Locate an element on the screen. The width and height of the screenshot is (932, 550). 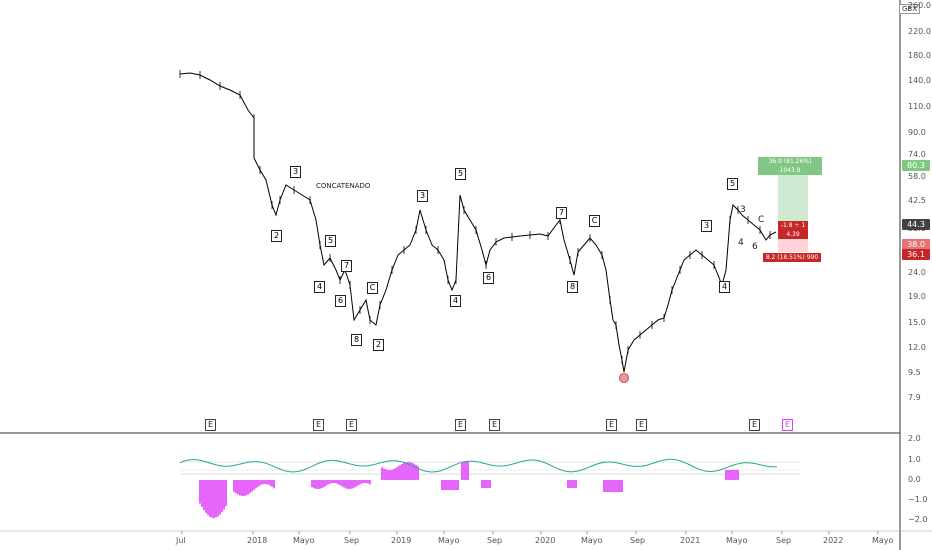
price-tick-label: 24.0 is located at coordinates (917, 272).